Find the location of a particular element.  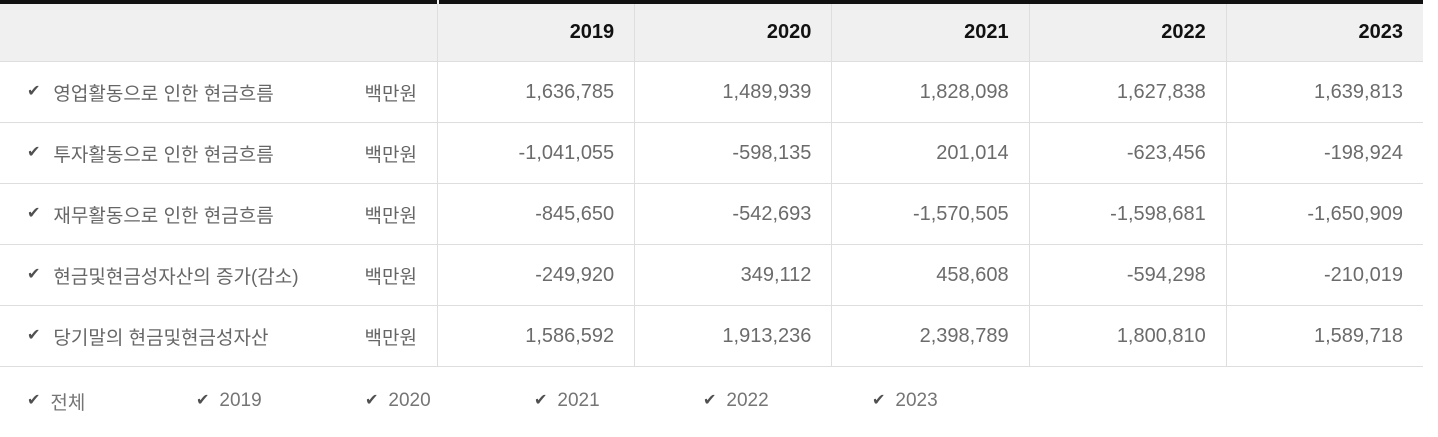

filter-item-2022: ✔ 2022 is located at coordinates (787, 401).